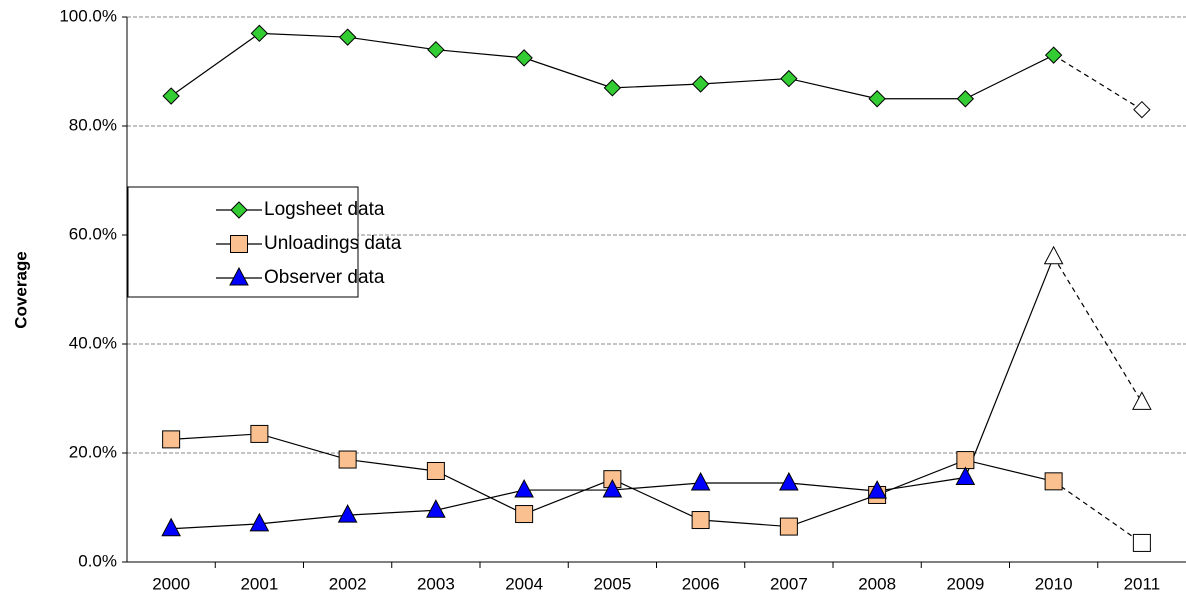 The width and height of the screenshot is (1186, 603). Describe the element at coordinates (93, 342) in the screenshot. I see `y-tick-label: 40.0%` at that location.